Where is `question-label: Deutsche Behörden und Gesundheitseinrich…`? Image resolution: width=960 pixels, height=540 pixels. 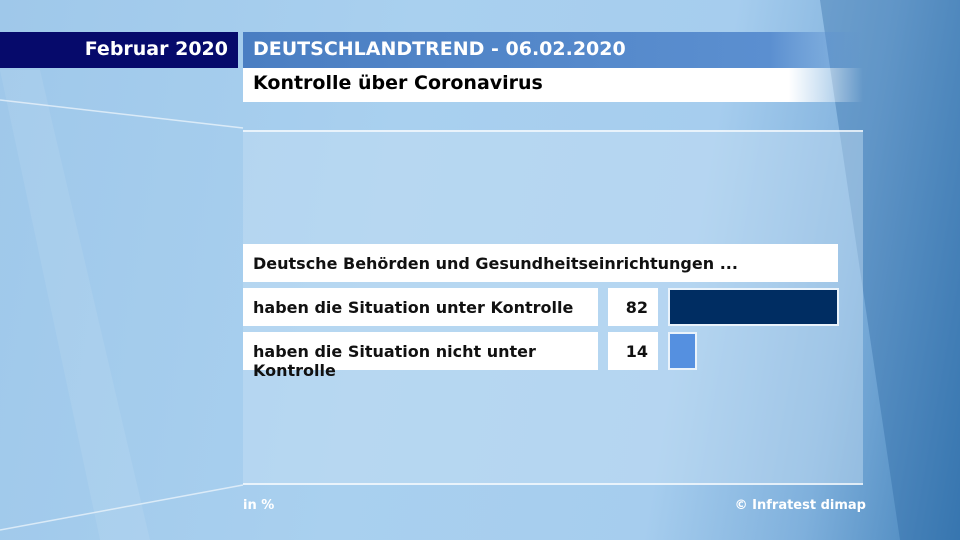 question-label: Deutsche Behörden und Gesundheitseinrich… is located at coordinates (540, 263).